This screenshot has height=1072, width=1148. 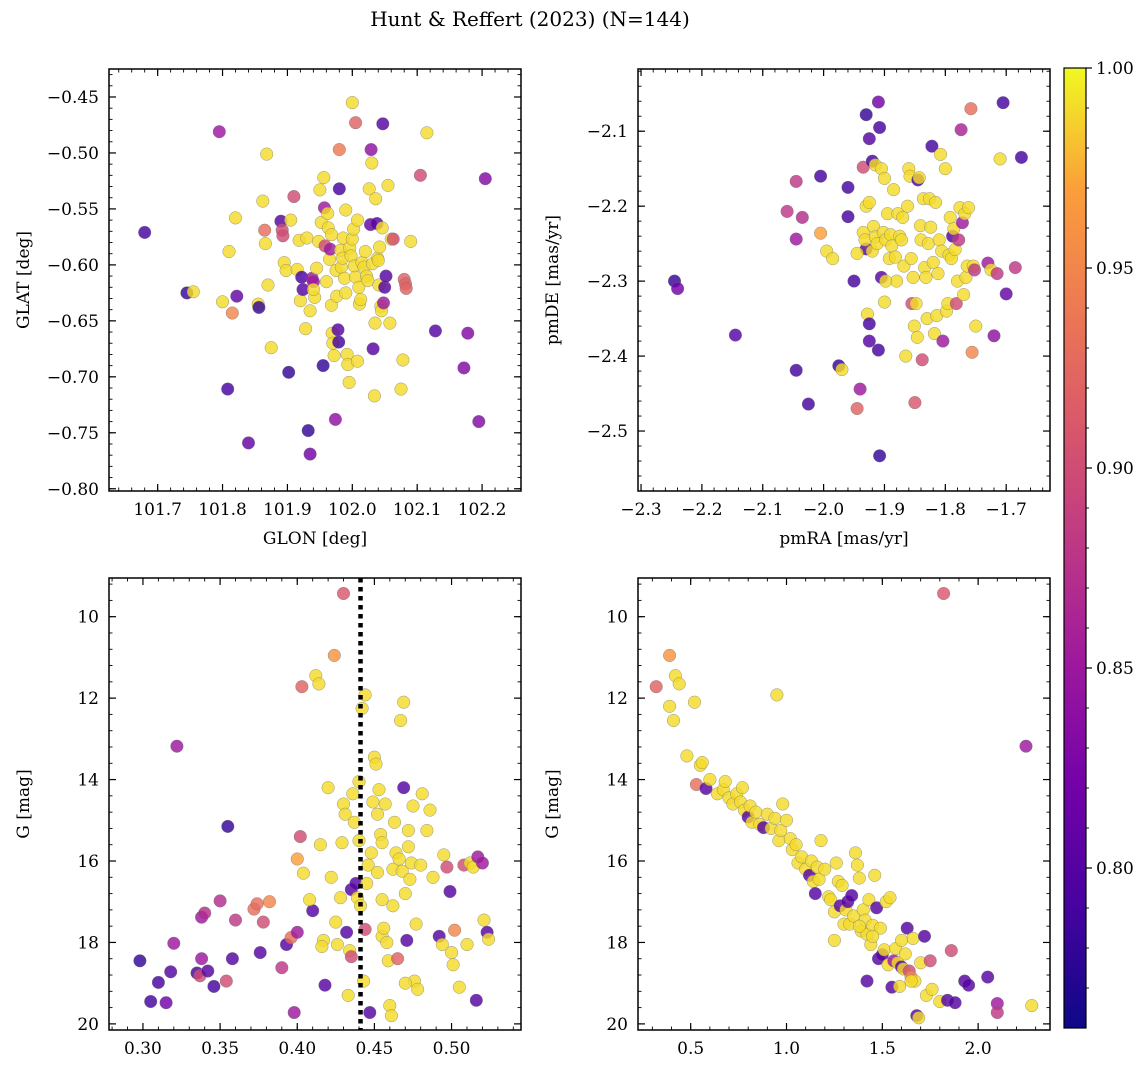 What do you see at coordinates (73, 266) in the screenshot?
I see `y-tick-label: −0.60` at bounding box center [73, 266].